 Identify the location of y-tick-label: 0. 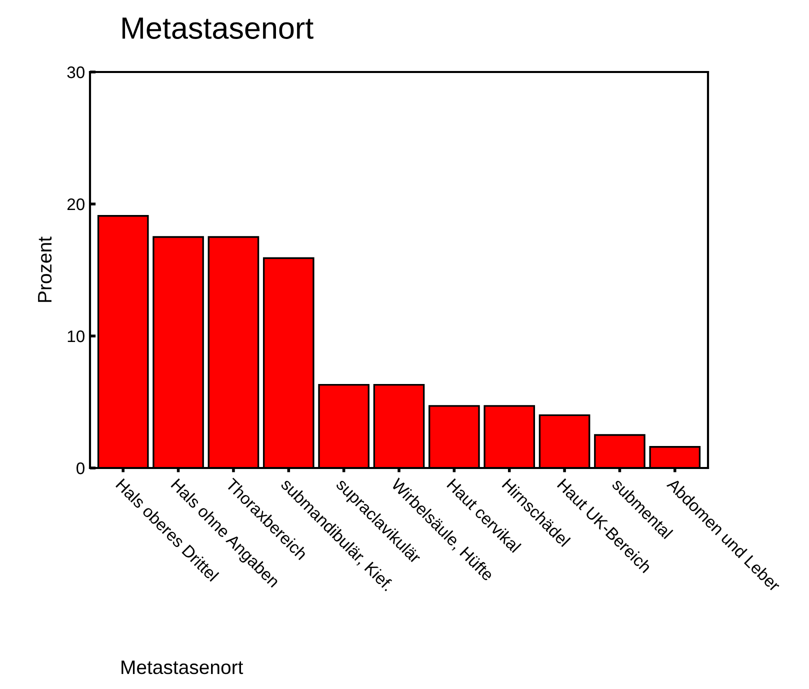
(80, 468).